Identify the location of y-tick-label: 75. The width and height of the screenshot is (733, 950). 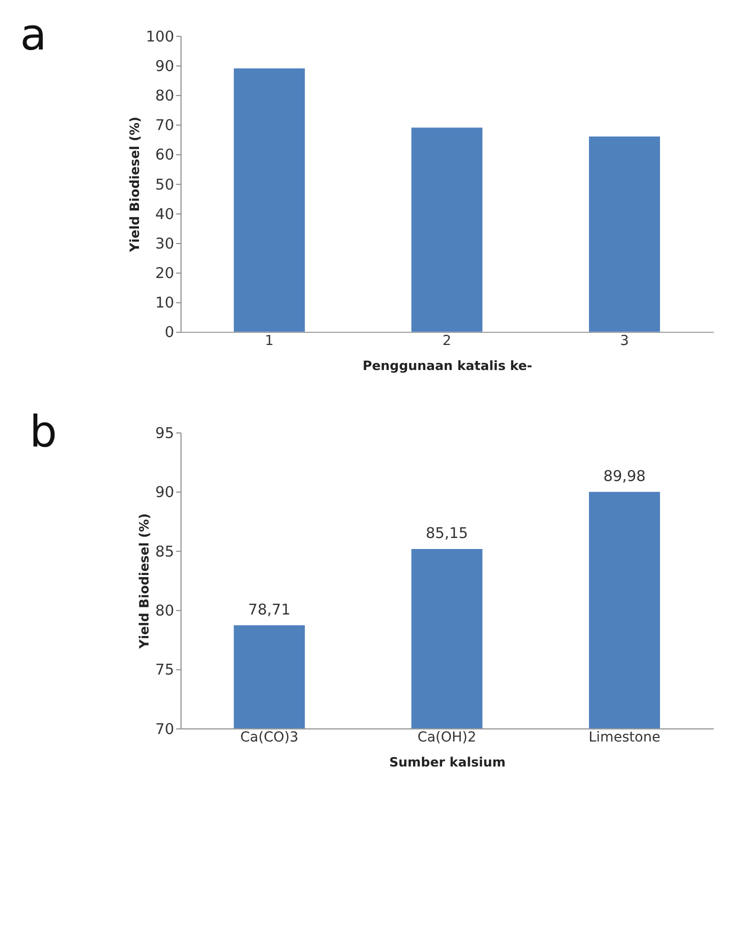
(164, 670).